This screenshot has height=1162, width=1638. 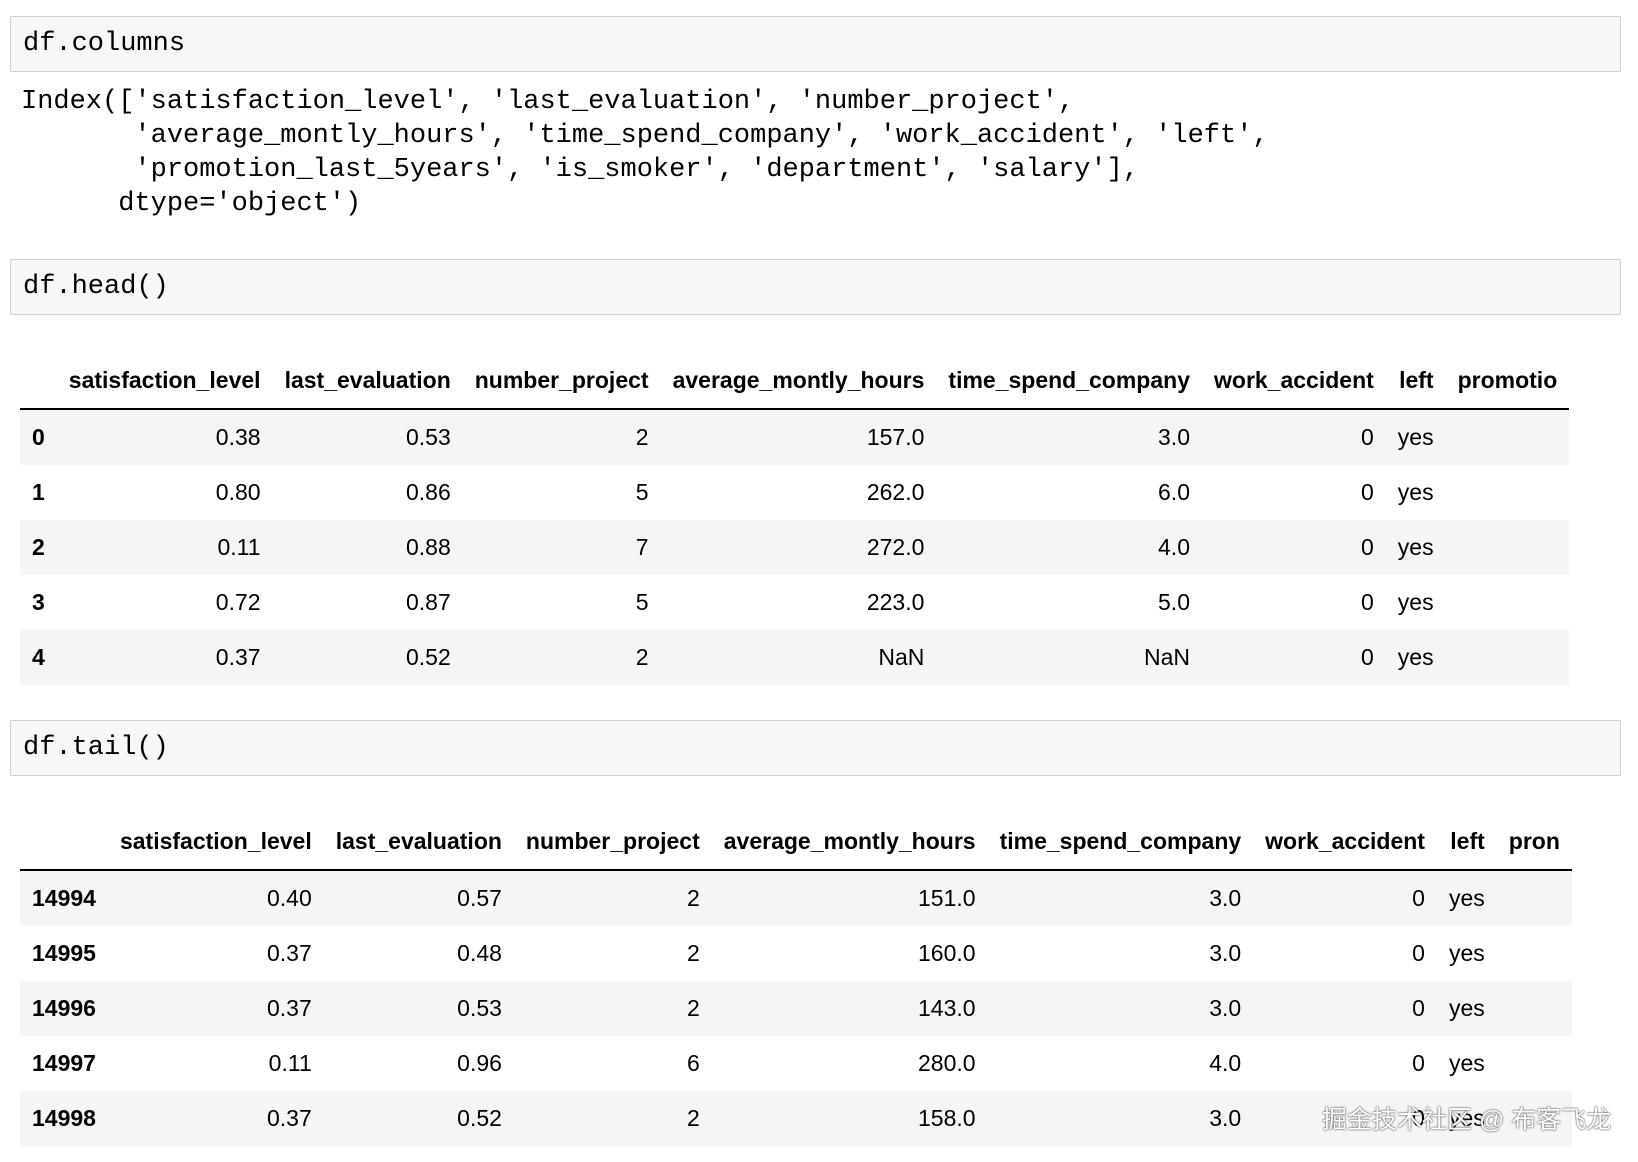 I want to click on cell: 0.38, so click(x=164, y=437).